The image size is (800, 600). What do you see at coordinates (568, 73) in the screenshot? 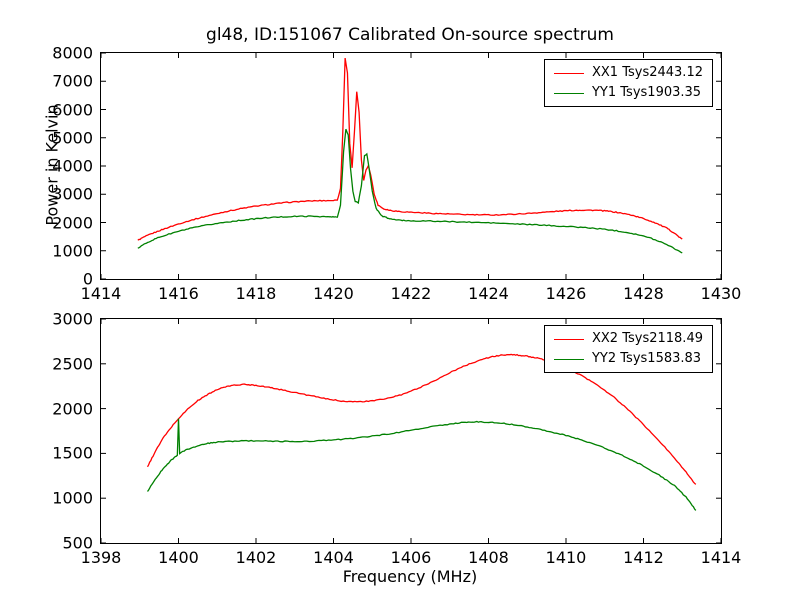
I see `xx1-line-swatch` at bounding box center [568, 73].